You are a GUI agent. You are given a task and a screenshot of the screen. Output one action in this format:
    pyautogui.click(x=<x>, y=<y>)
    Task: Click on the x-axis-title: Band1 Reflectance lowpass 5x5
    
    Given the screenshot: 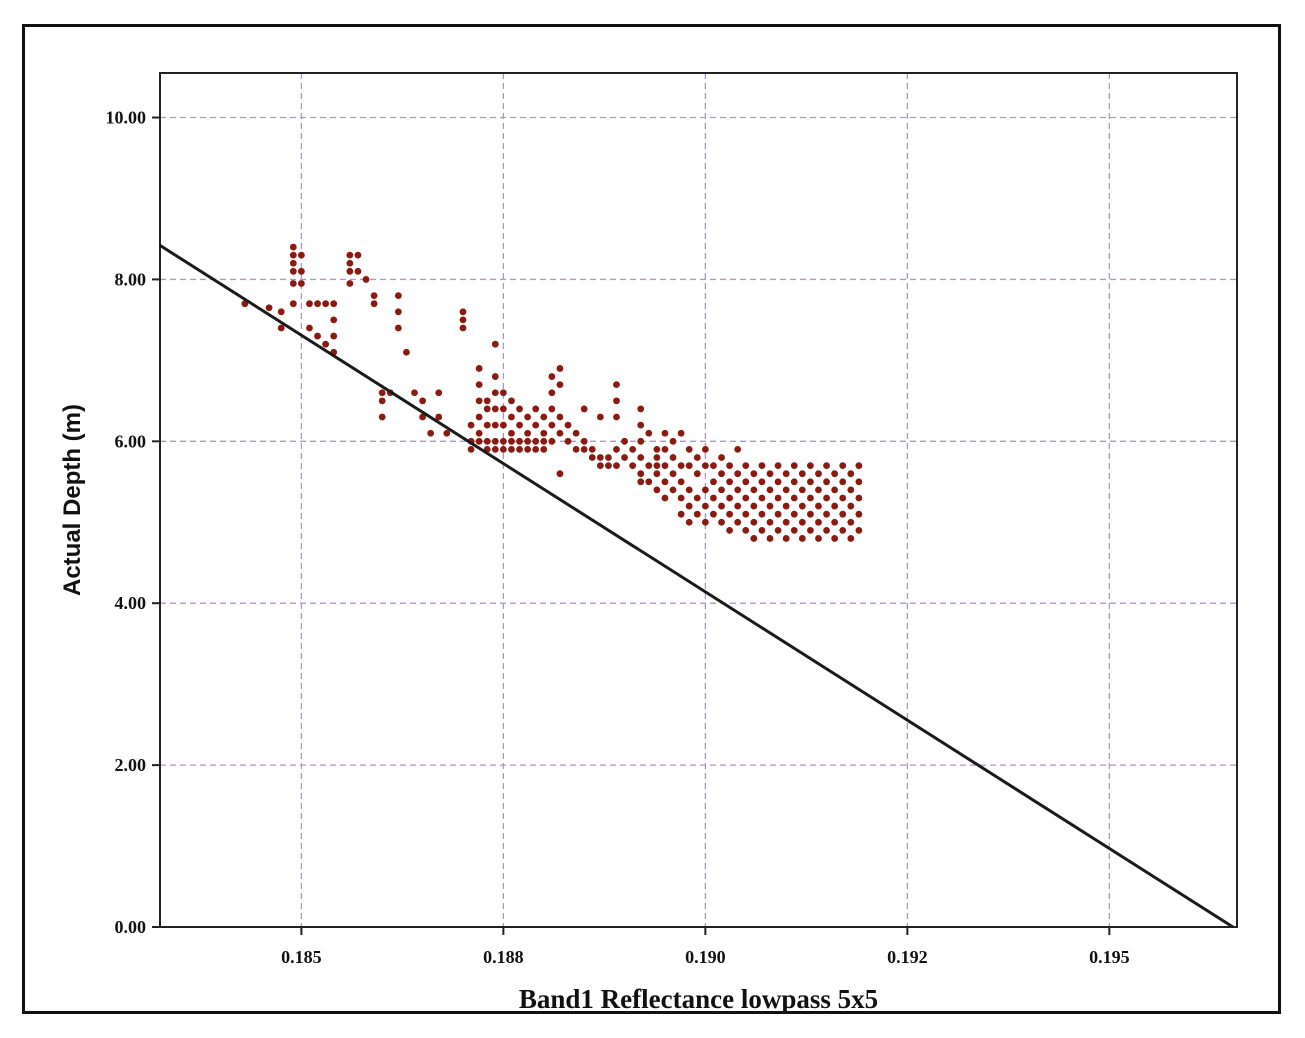 What is the action you would take?
    pyautogui.click(x=698, y=999)
    